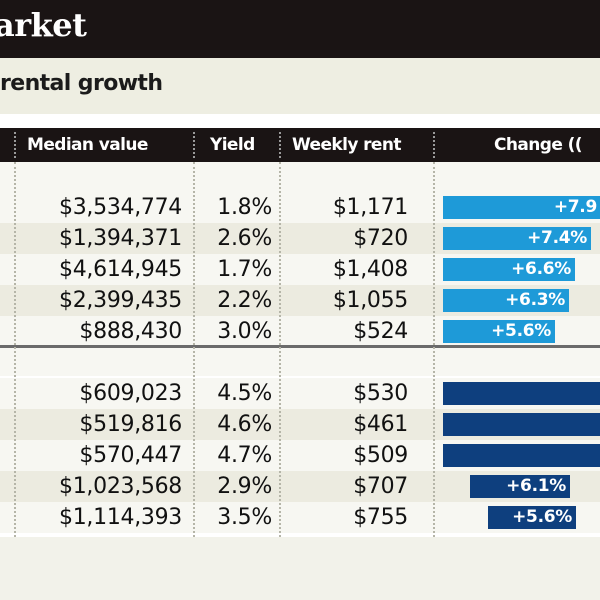  What do you see at coordinates (87, 145) in the screenshot?
I see `column-header-median: Median value` at bounding box center [87, 145].